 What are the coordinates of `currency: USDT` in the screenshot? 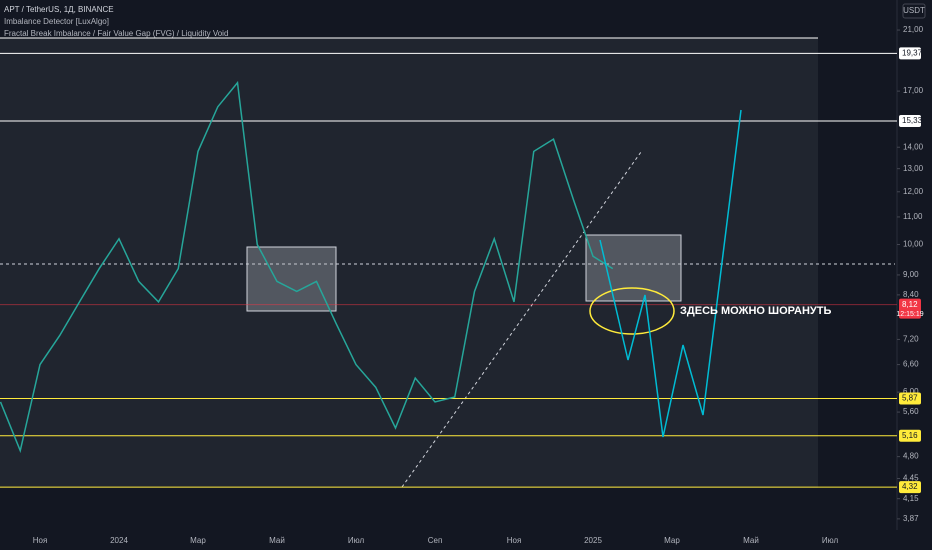 It's located at (914, 10).